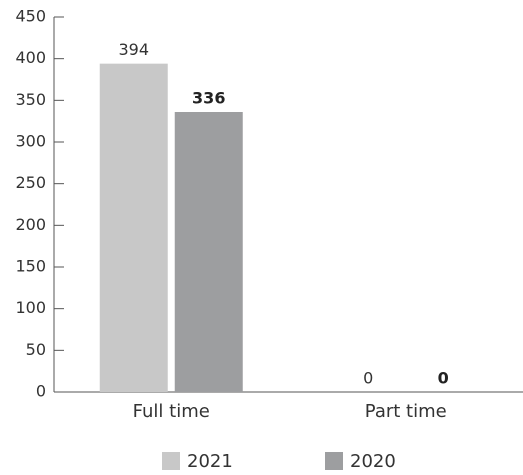 This screenshot has height=475, width=523. What do you see at coordinates (30, 16) in the screenshot?
I see `y-tick-label: 450` at bounding box center [30, 16].